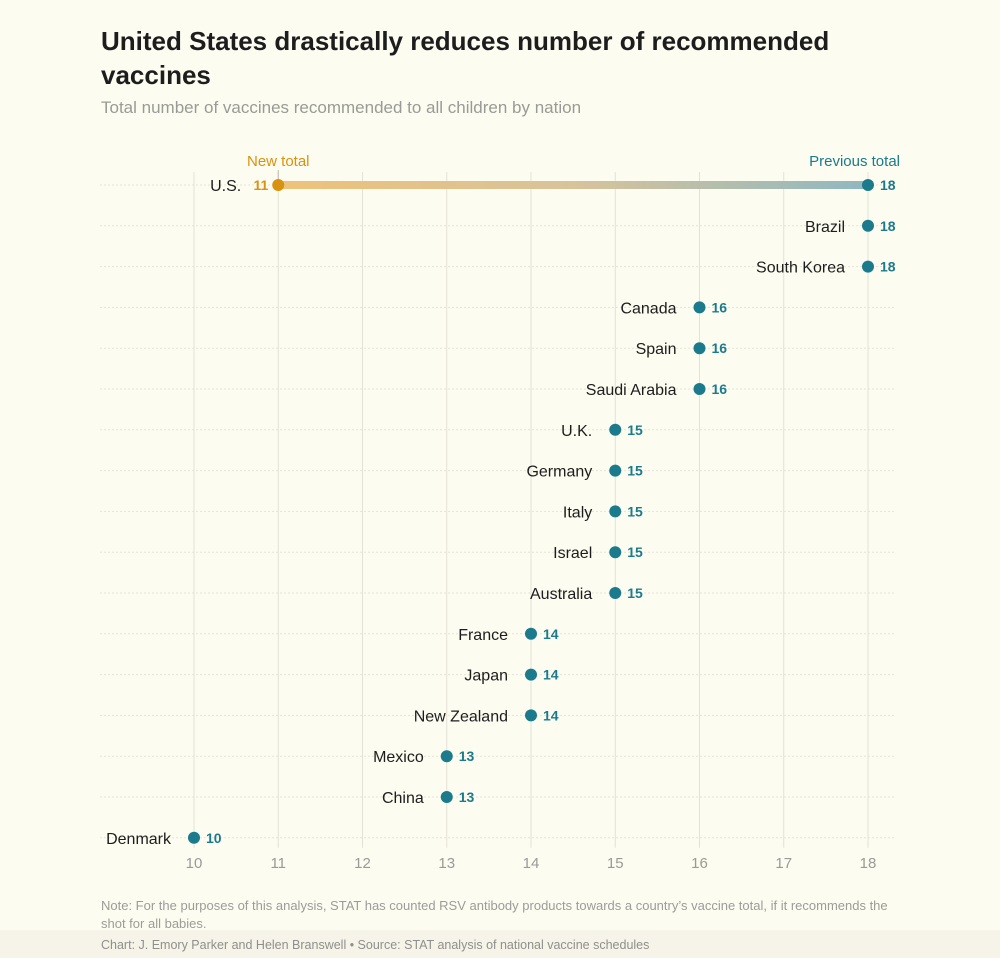 The height and width of the screenshot is (958, 1000). What do you see at coordinates (398, 757) in the screenshot?
I see `country-label: Mexico` at bounding box center [398, 757].